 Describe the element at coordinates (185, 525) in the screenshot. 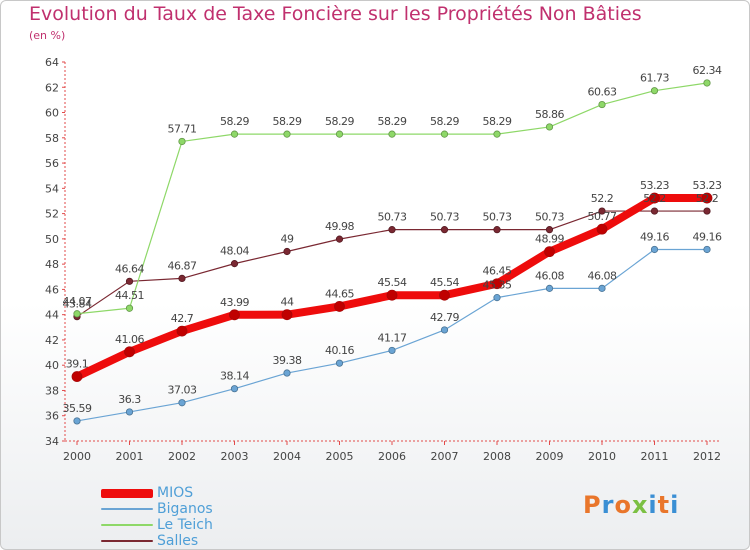

I see `legend-label: Le Teich` at that location.